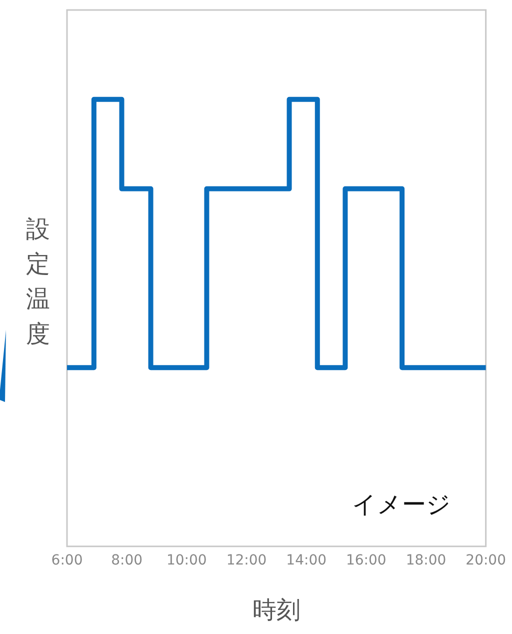 This screenshot has width=512, height=634. Describe the element at coordinates (186, 560) in the screenshot. I see `x-tick-label: 10:00` at that location.